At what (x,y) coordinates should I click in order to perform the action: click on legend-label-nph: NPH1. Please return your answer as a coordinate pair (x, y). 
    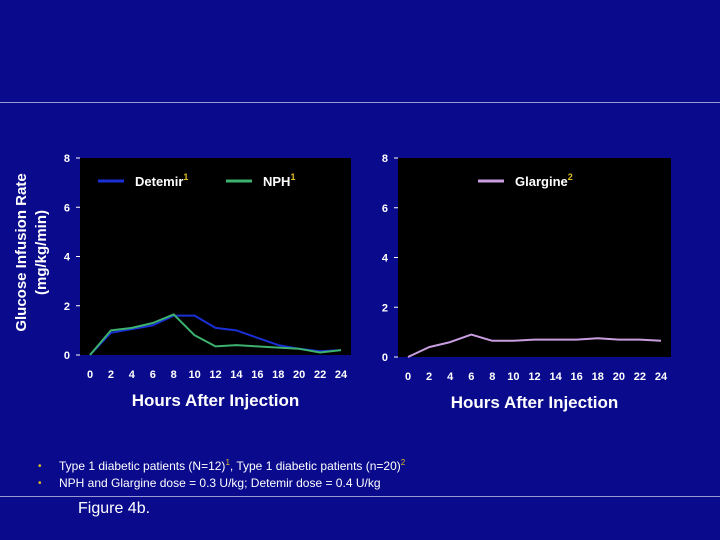
    Looking at the image, I should click on (279, 180).